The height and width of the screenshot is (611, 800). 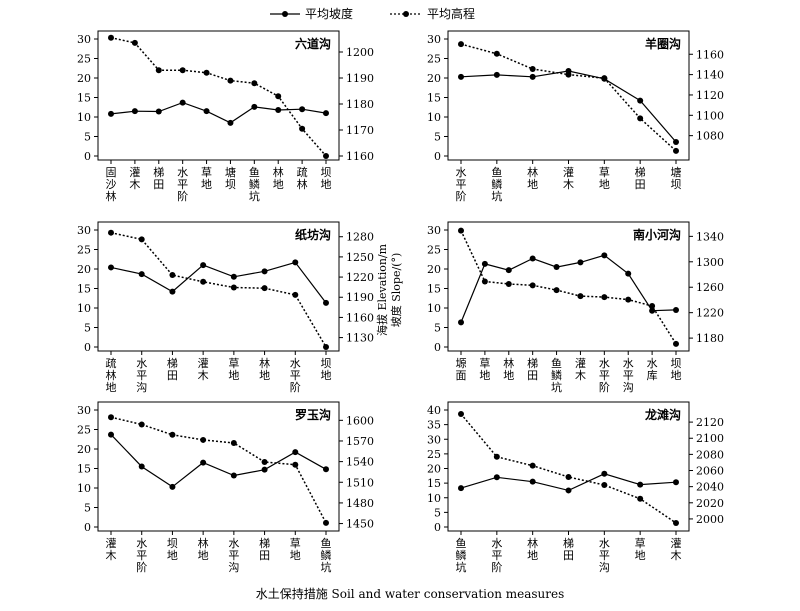 I want to click on chart-title: 纸坊沟, so click(x=313, y=234).